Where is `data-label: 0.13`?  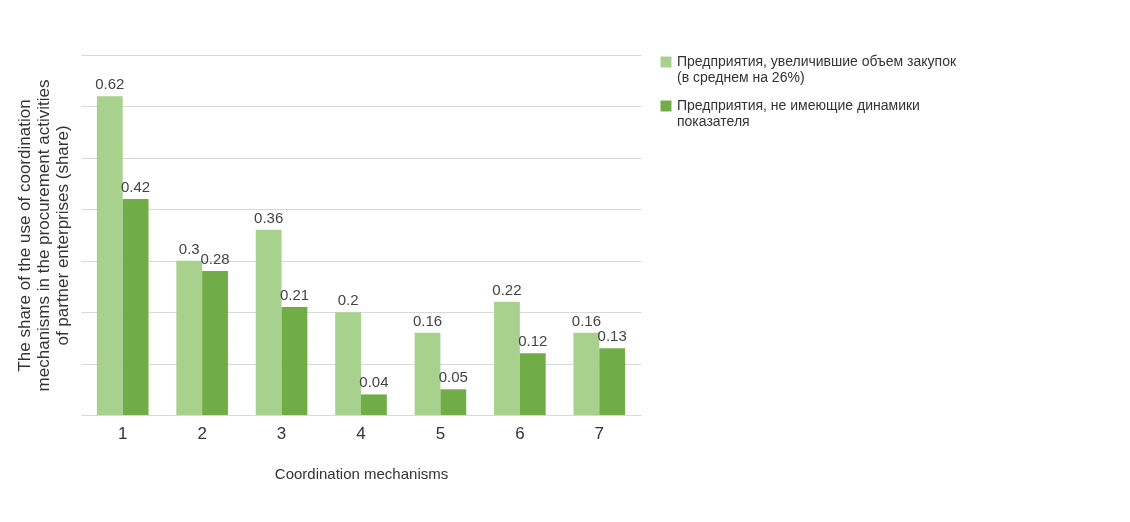 data-label: 0.13 is located at coordinates (612, 336).